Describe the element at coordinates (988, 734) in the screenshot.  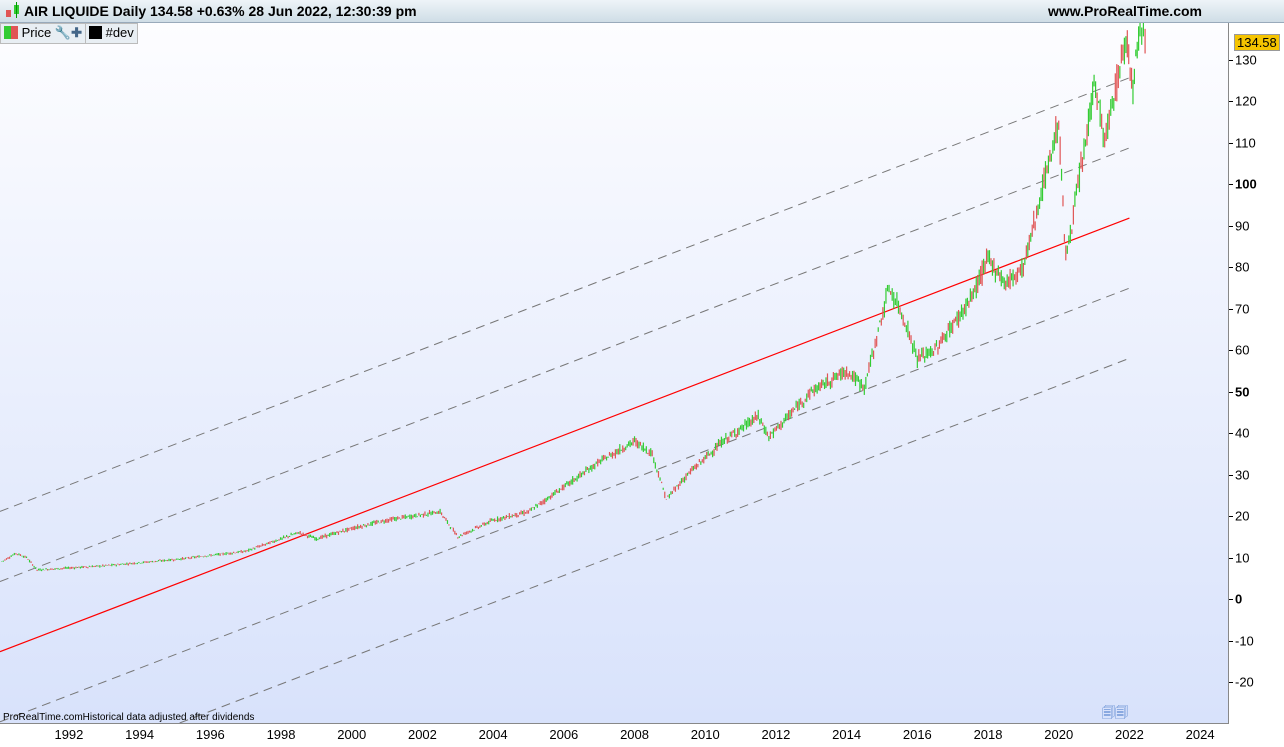
I see `x-tick-label: 2018` at that location.